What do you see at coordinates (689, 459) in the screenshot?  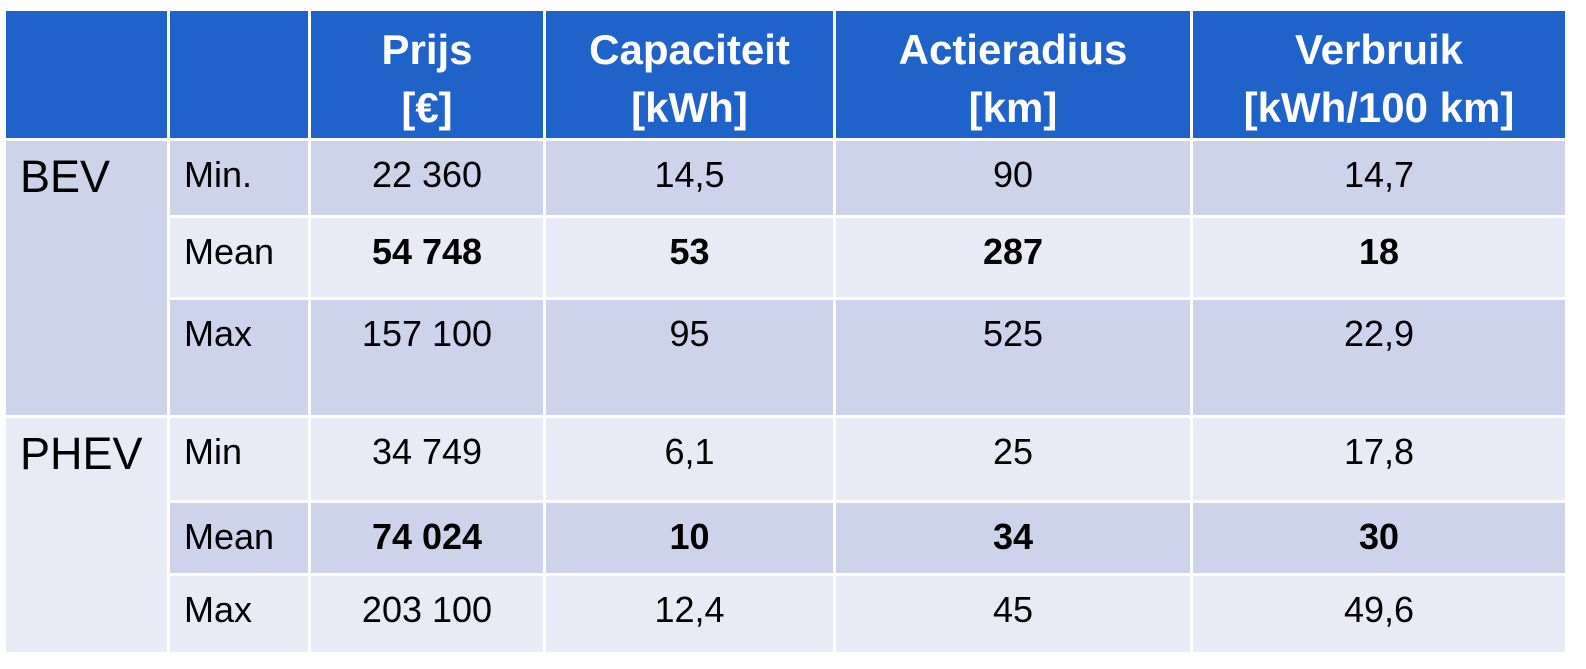 I see `value-cell: 6,1` at bounding box center [689, 459].